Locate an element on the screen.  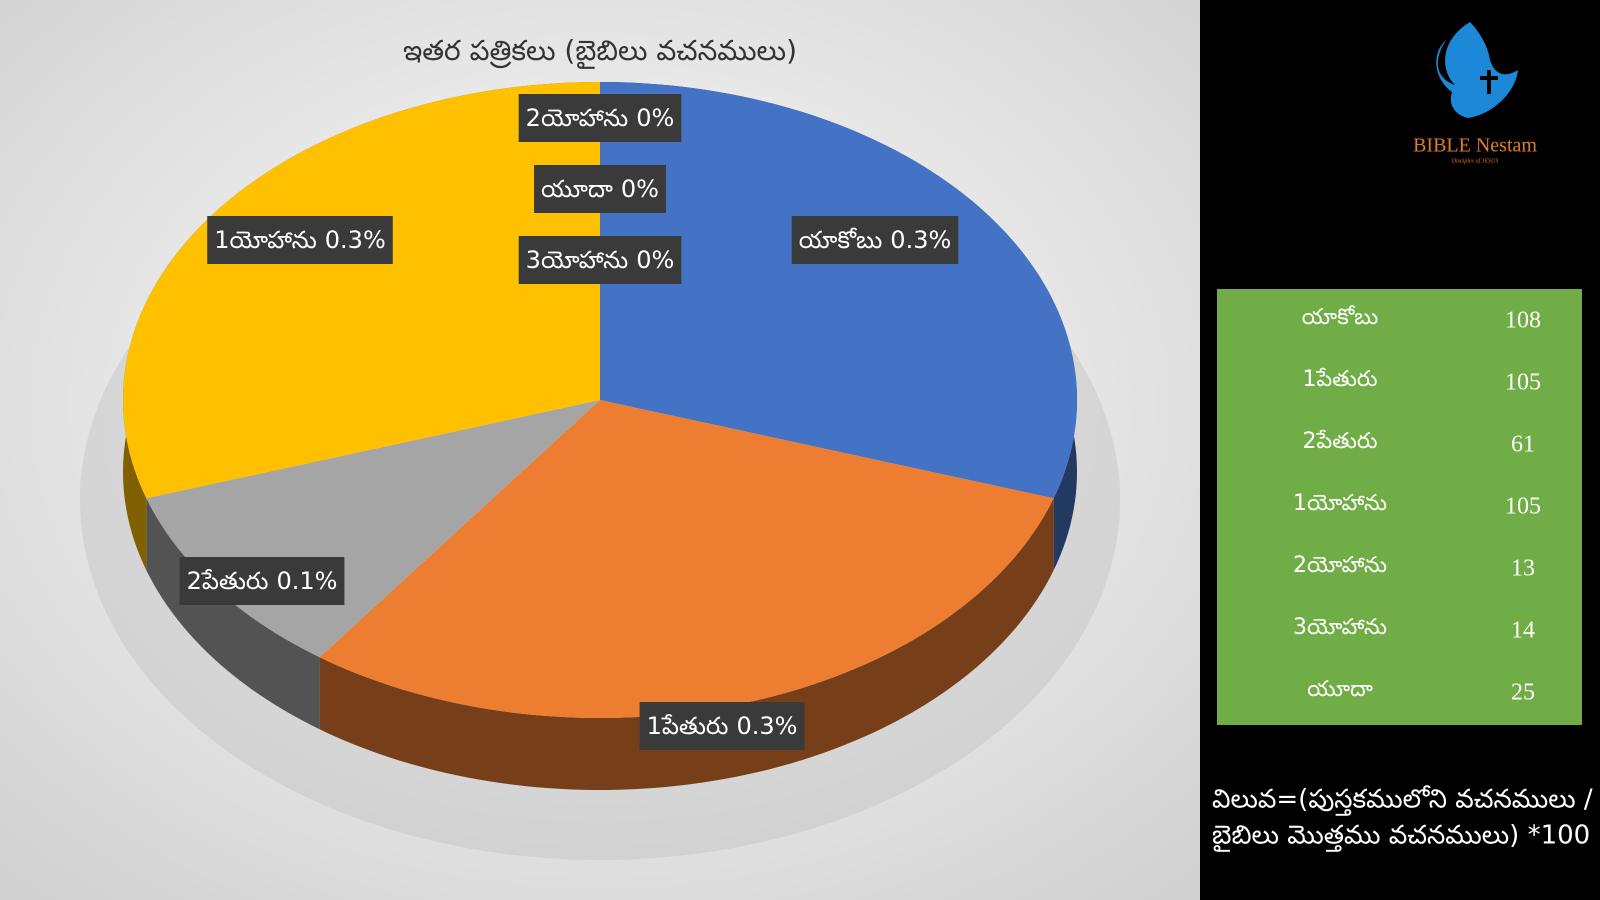
label-text: 1యోహాను 0.3% is located at coordinates (300, 240).